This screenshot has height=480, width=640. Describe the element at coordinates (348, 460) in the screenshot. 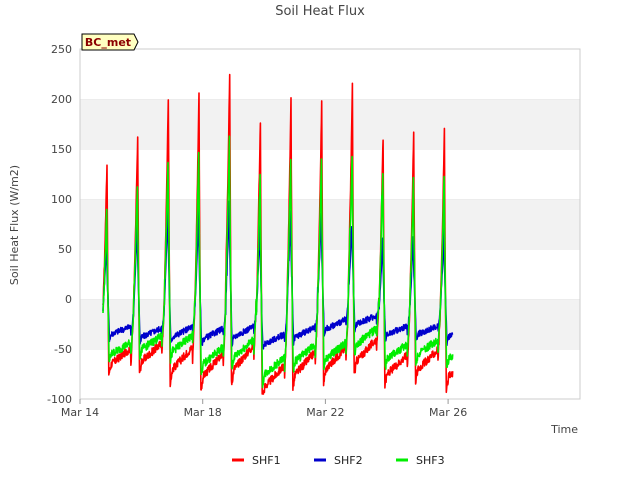

I see `legend-label: SHF2` at that location.